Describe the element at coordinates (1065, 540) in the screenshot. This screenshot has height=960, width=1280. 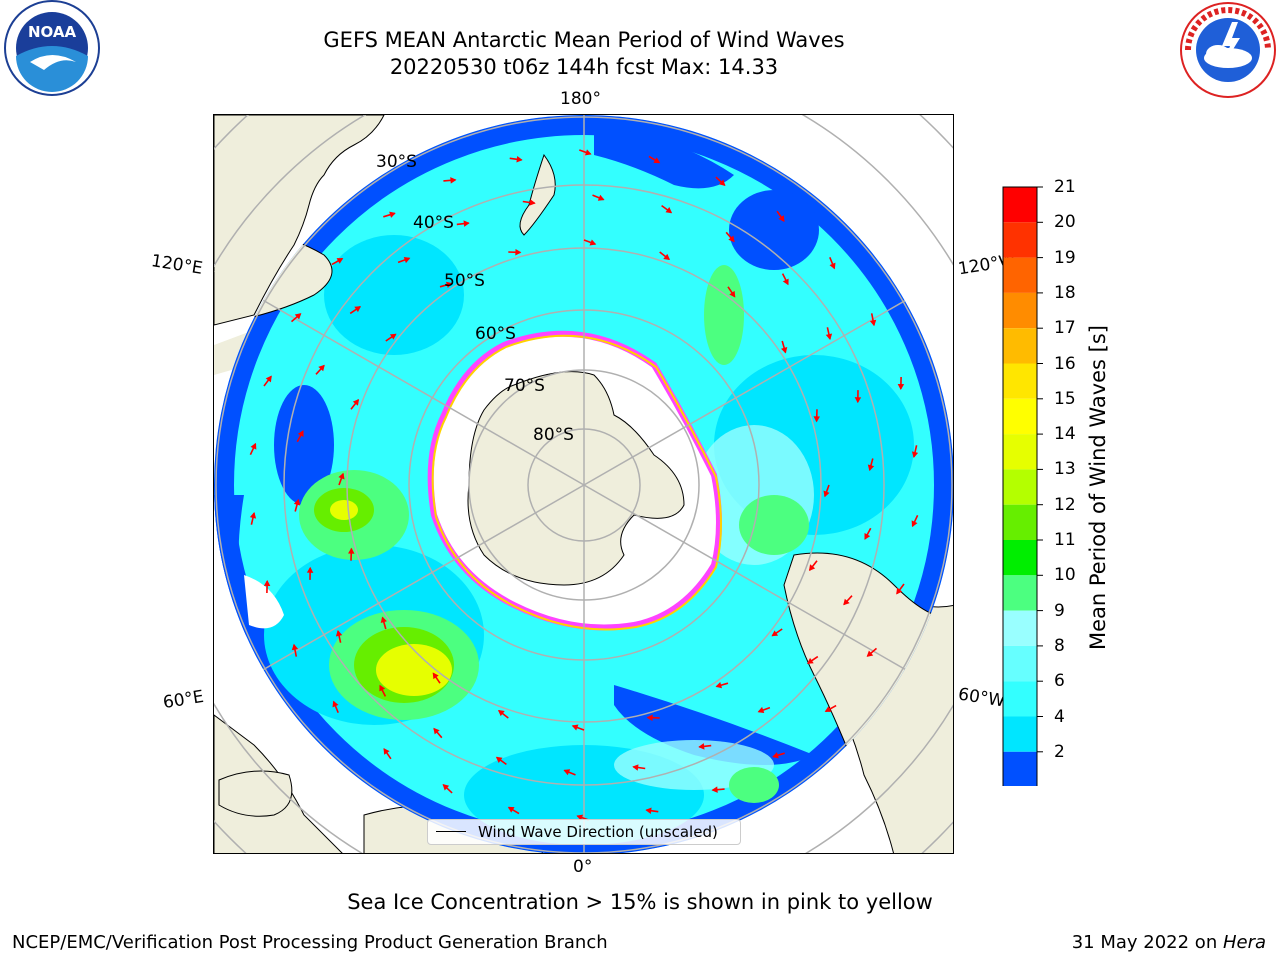
I see `colorbar-tick-label: 11` at that location.